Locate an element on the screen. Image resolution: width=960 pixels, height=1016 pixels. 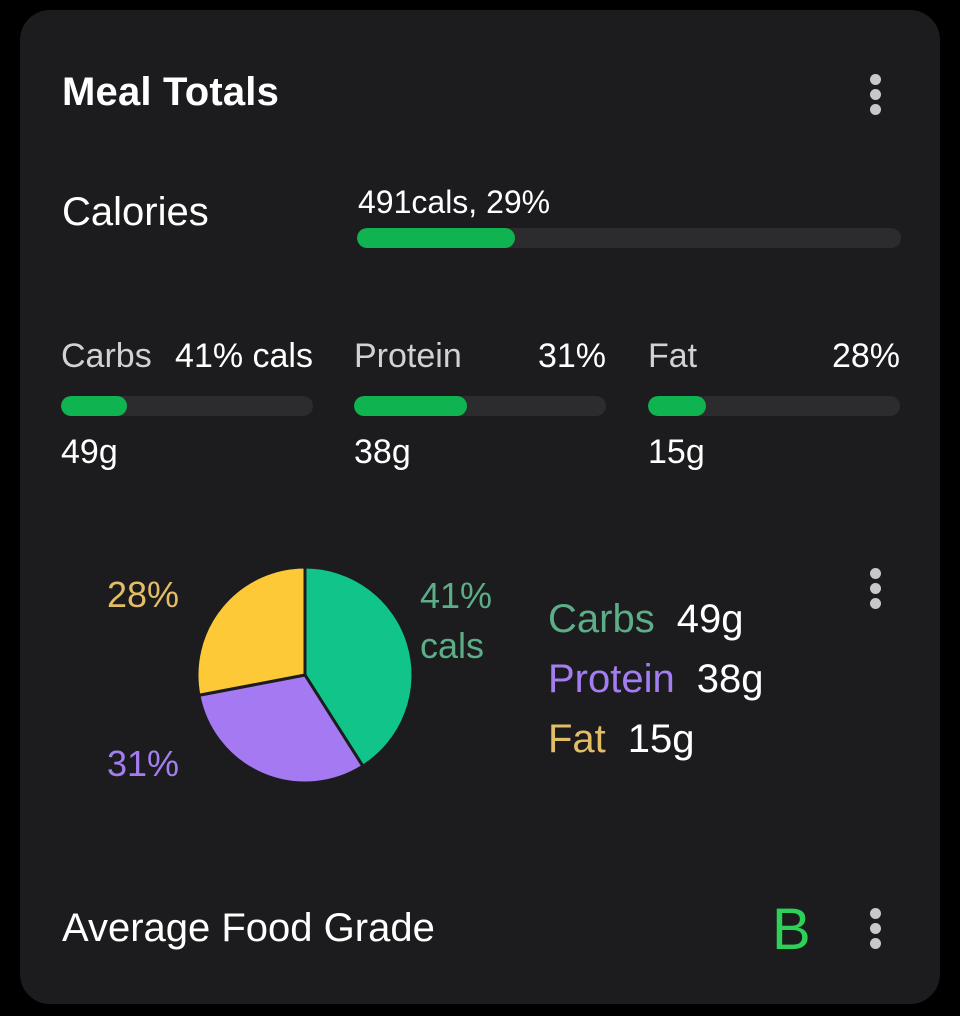
macro-carbs-progress-fill is located at coordinates (94, 406).